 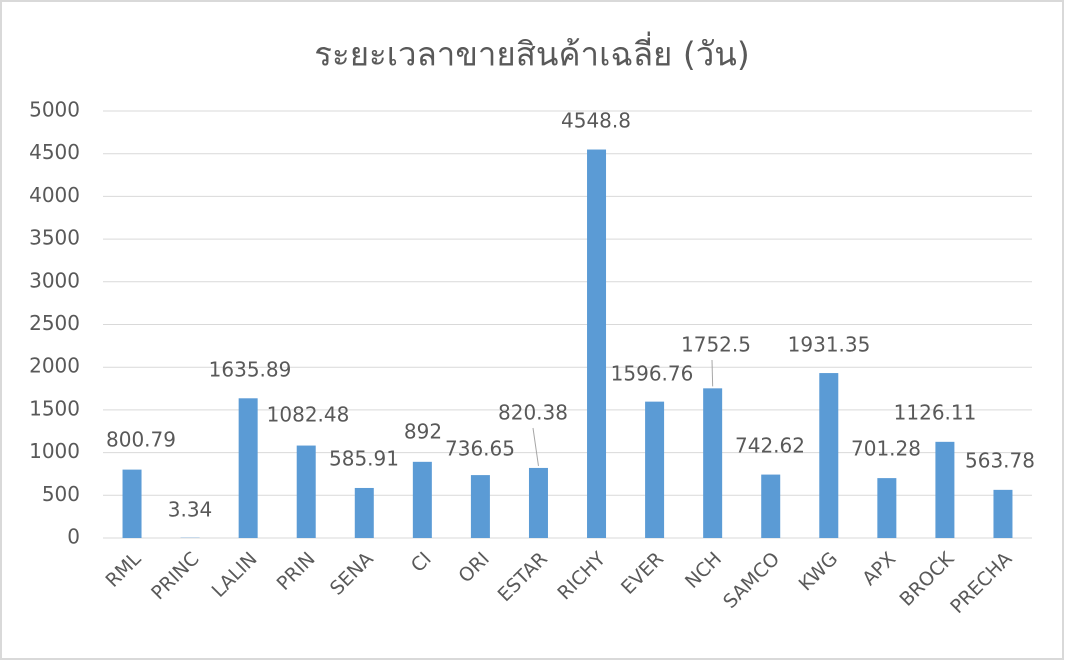 What do you see at coordinates (712, 373) in the screenshot?
I see `leader-line` at bounding box center [712, 373].